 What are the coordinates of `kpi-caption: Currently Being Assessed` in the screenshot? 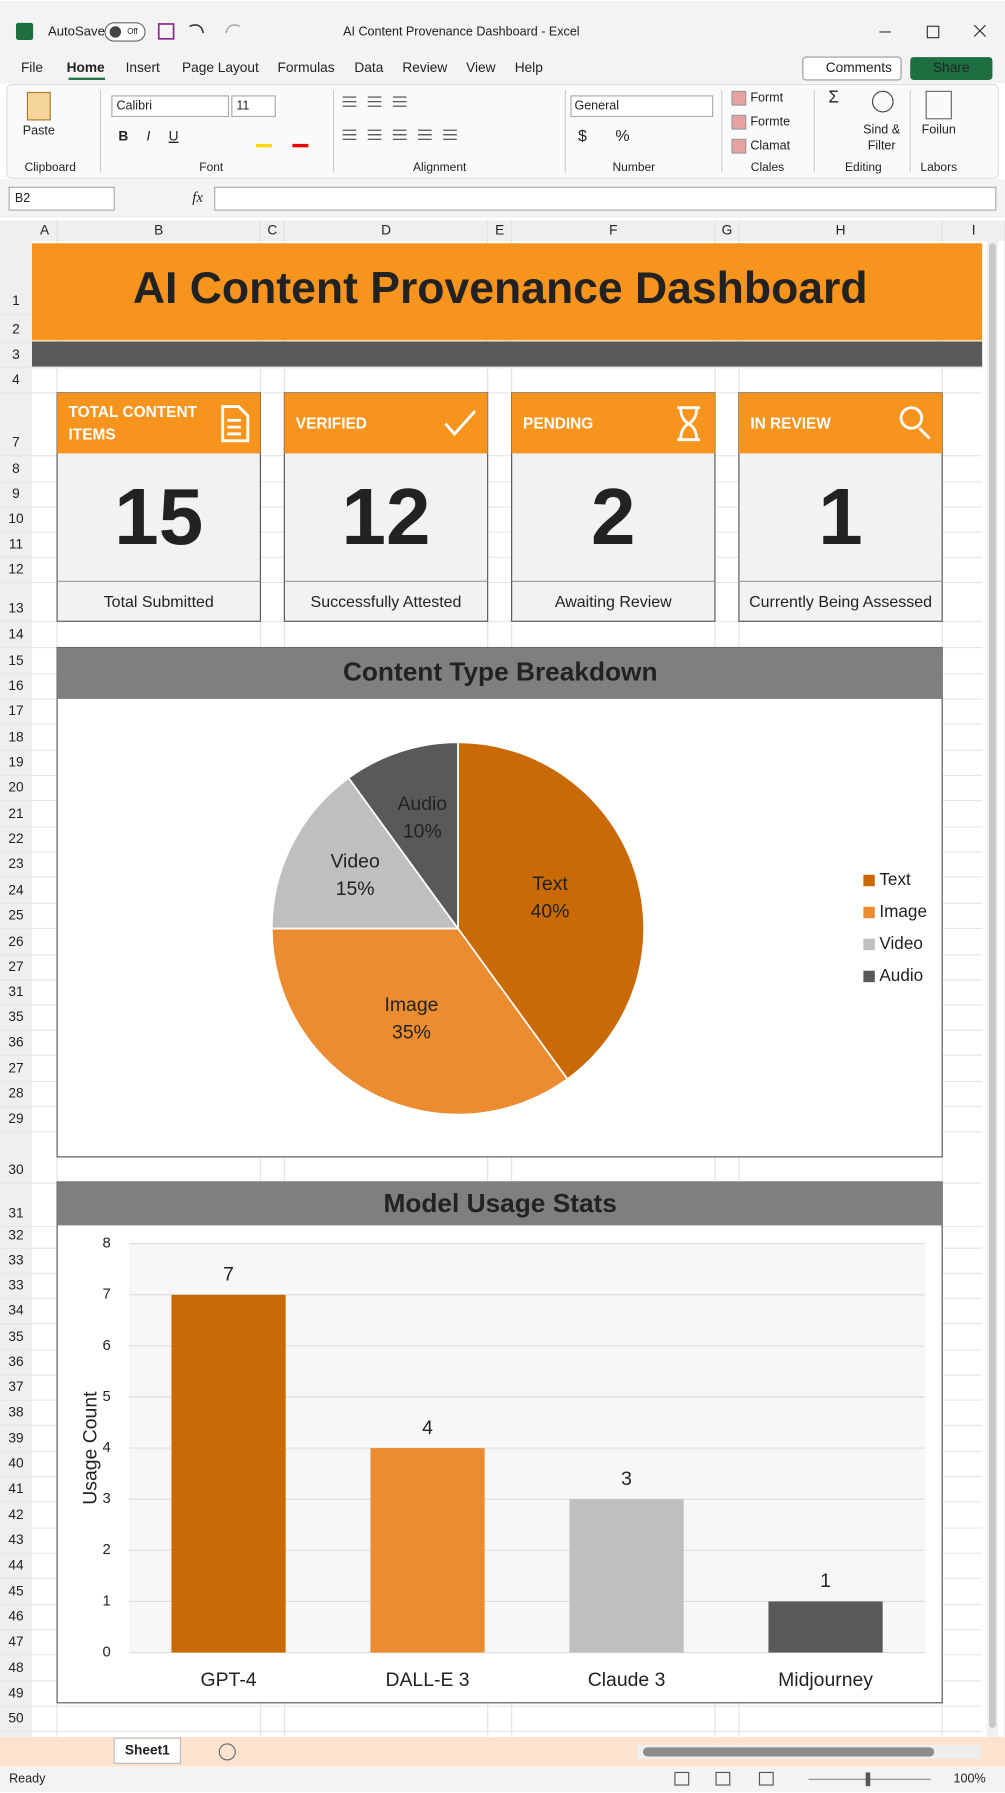 It's located at (840, 602).